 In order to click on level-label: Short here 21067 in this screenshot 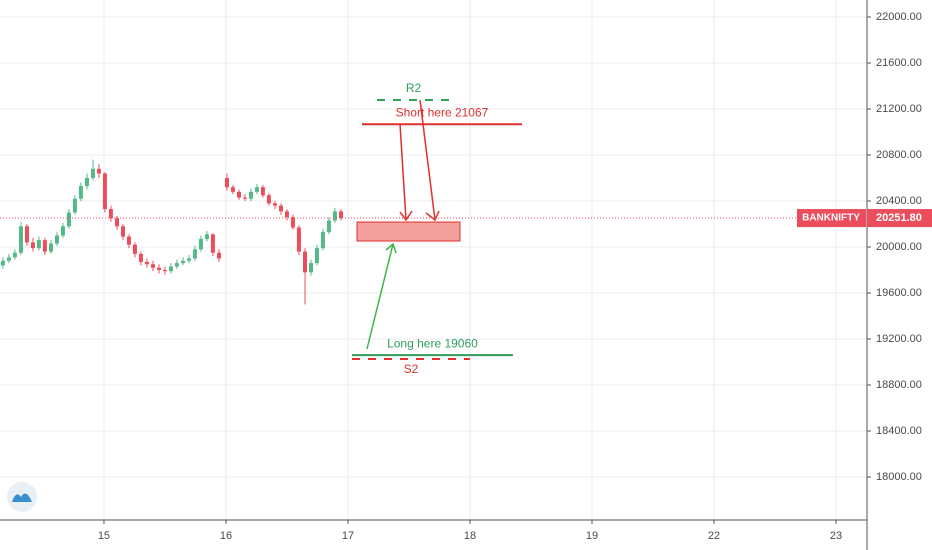, I will do `click(442, 112)`.